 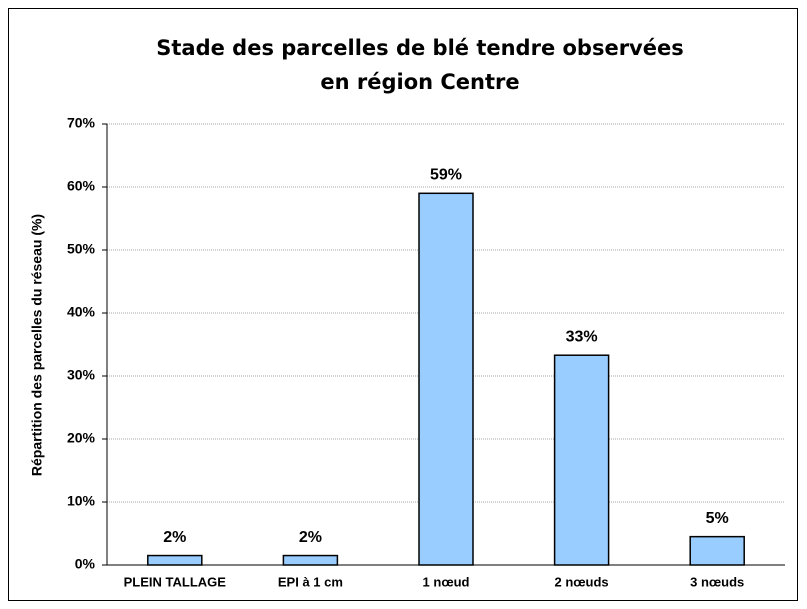 I want to click on y-tick-label: 0%, so click(x=85, y=564).